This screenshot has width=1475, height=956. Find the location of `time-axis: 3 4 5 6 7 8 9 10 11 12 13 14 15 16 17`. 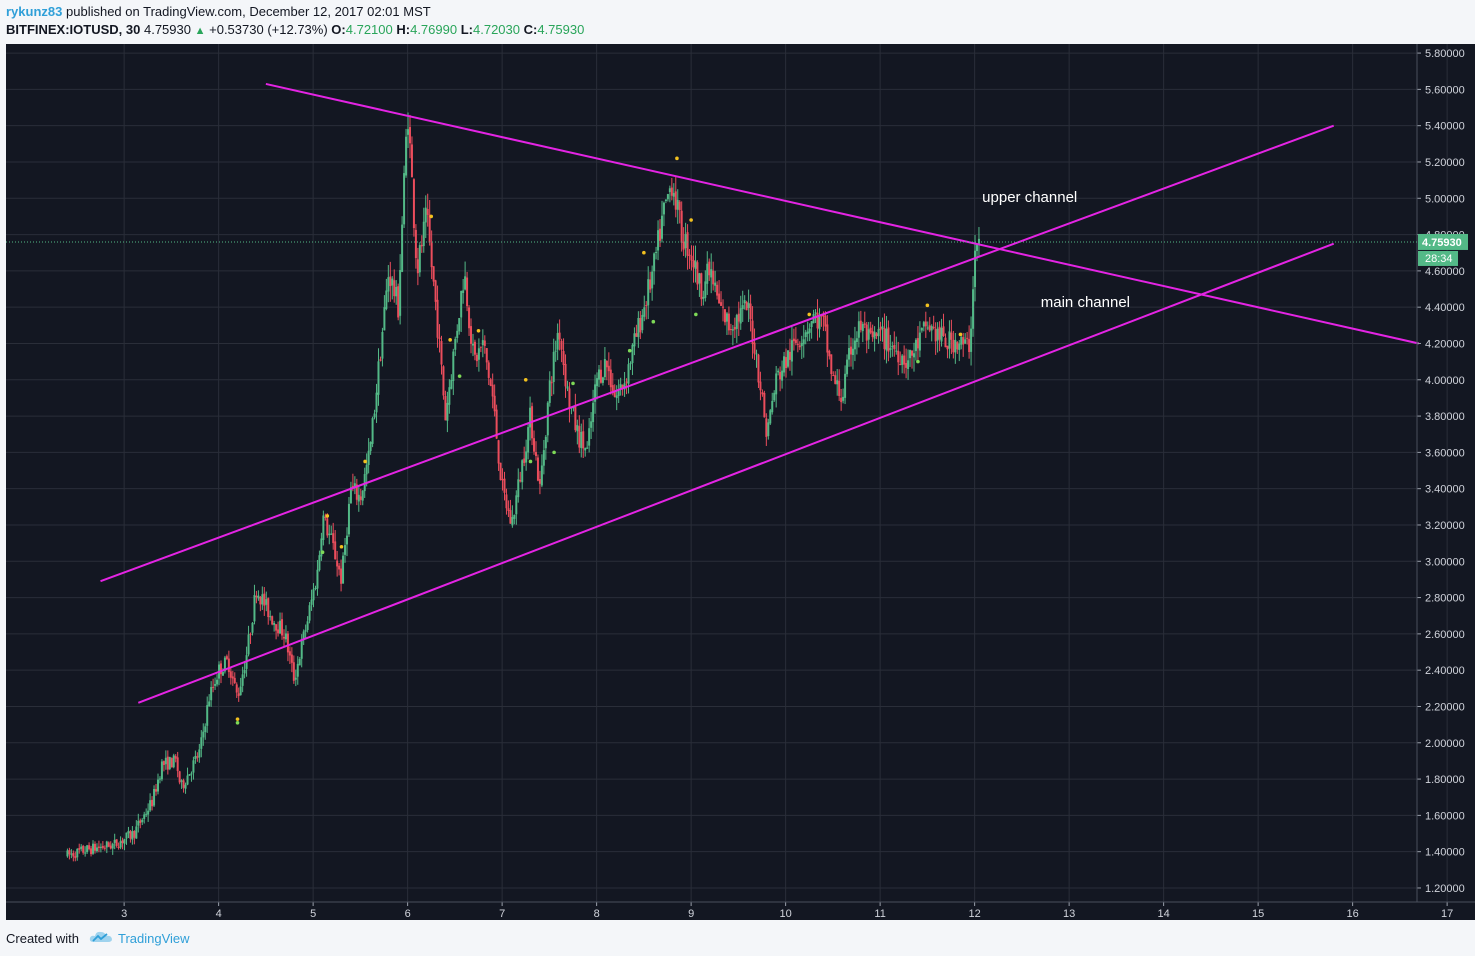

time-axis: 3 4 5 6 7 8 9 10 11 12 13 14 15 16 17 is located at coordinates (740, 910).